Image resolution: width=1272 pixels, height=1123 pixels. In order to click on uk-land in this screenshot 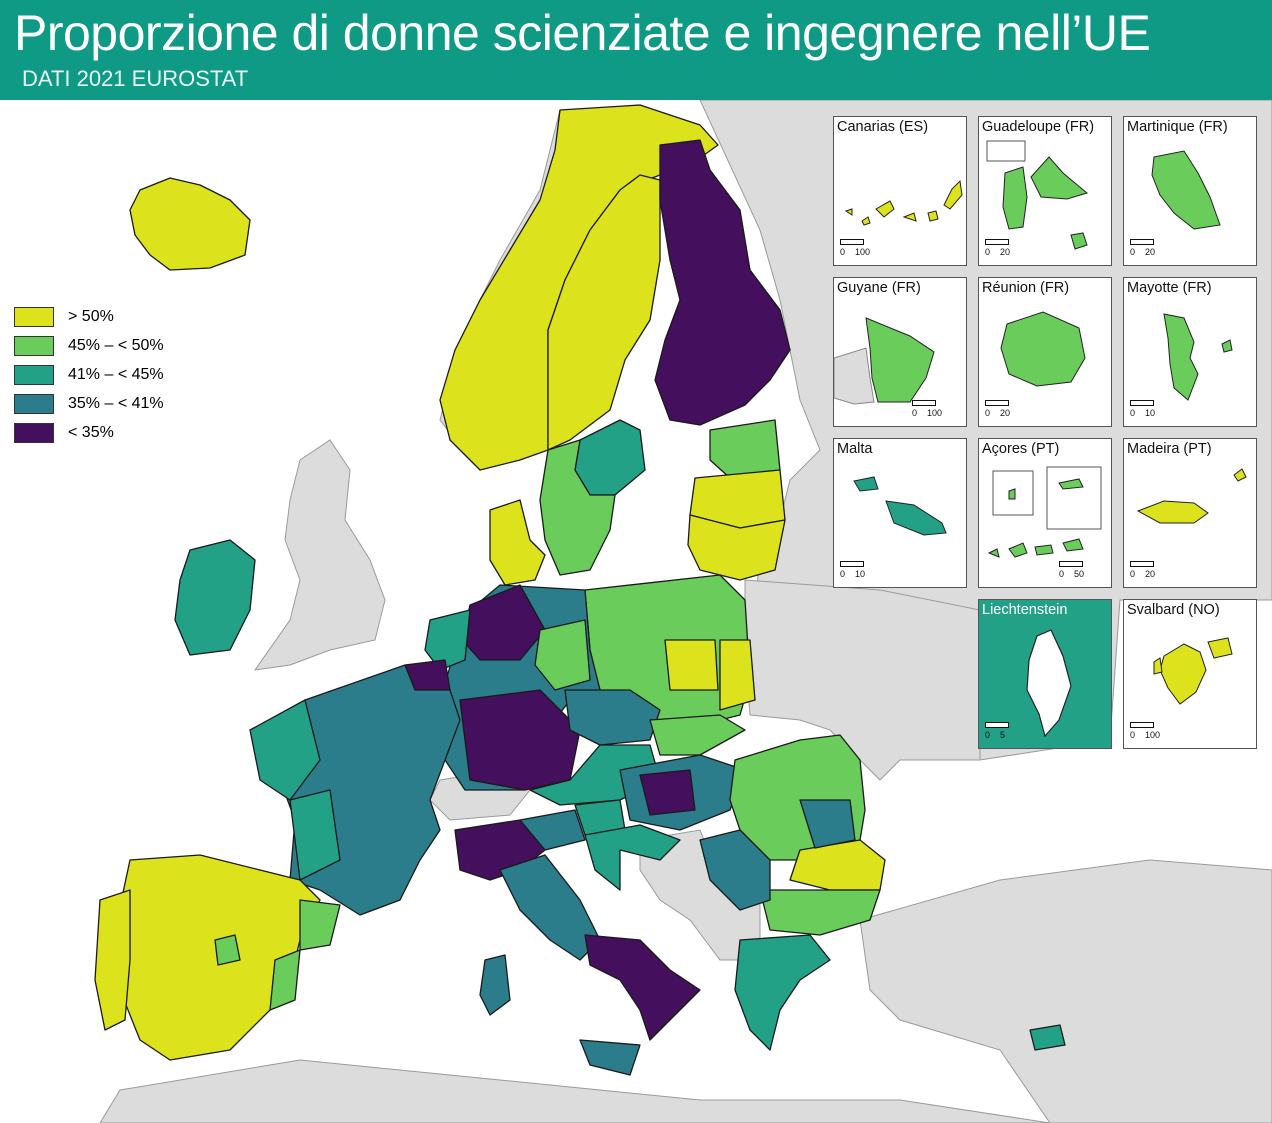, I will do `click(319, 555)`.